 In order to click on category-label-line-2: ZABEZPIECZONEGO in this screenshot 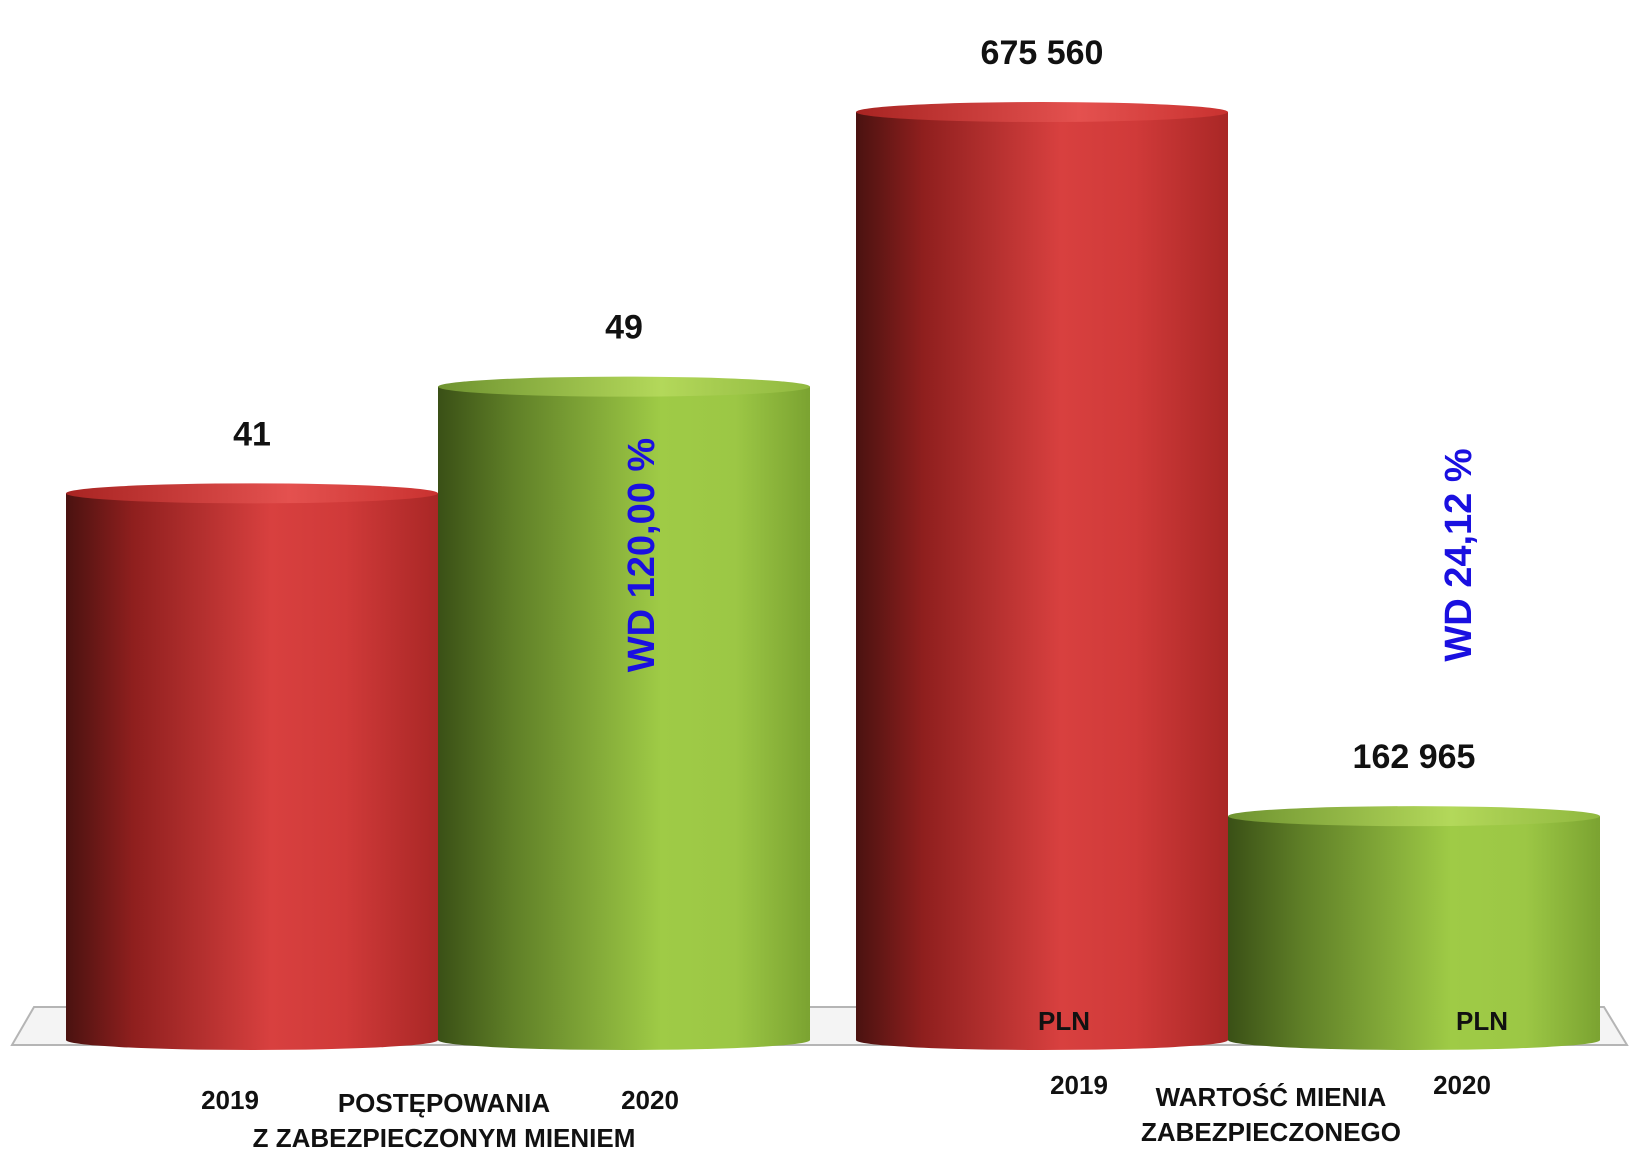, I will do `click(1271, 1132)`.